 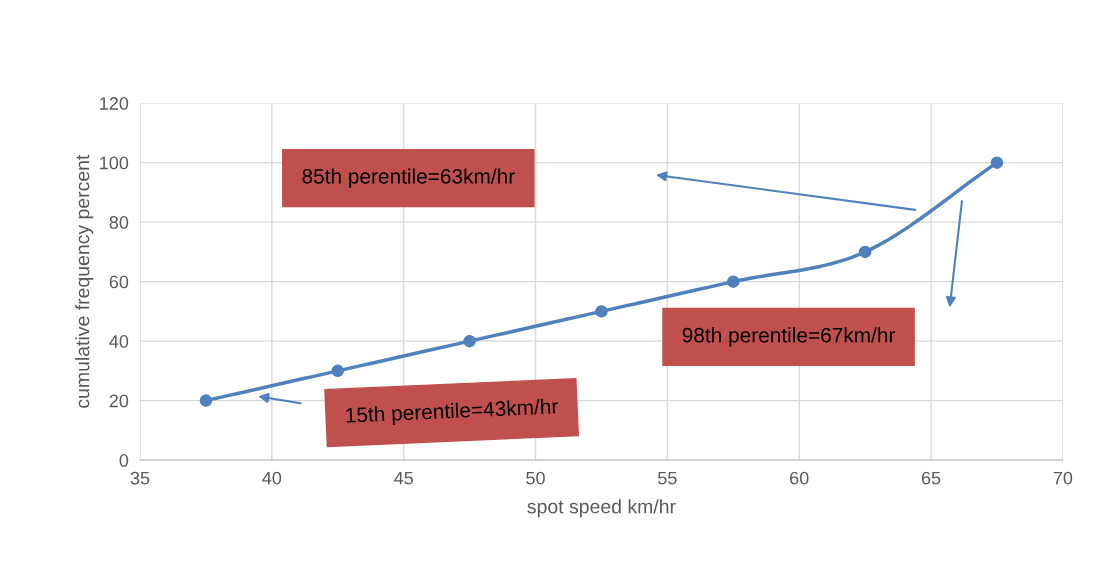 What do you see at coordinates (789, 337) in the screenshot?
I see `annotation: 98th perentile=67km/hr` at bounding box center [789, 337].